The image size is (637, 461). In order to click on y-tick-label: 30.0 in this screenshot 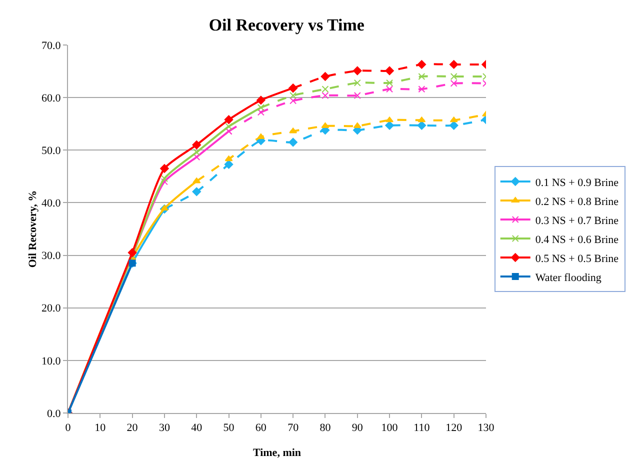, I will do `click(52, 256)`.